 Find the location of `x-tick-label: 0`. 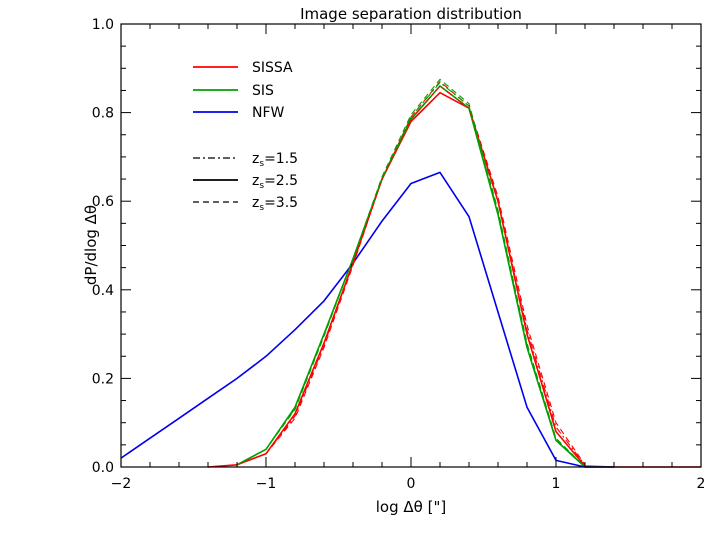

x-tick-label: 0 is located at coordinates (411, 484).